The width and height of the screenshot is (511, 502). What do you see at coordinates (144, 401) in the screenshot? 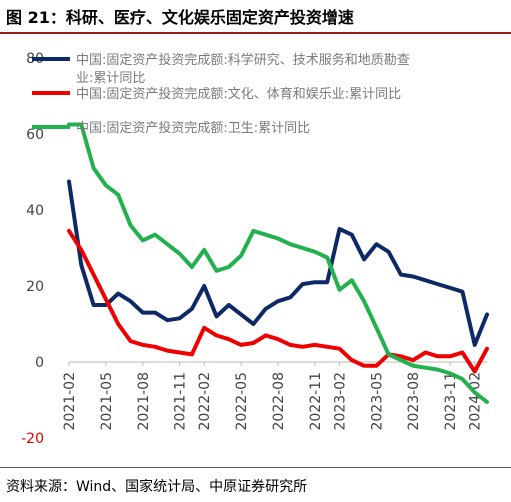
I see `x-tick-label: 2021-08` at bounding box center [144, 401].